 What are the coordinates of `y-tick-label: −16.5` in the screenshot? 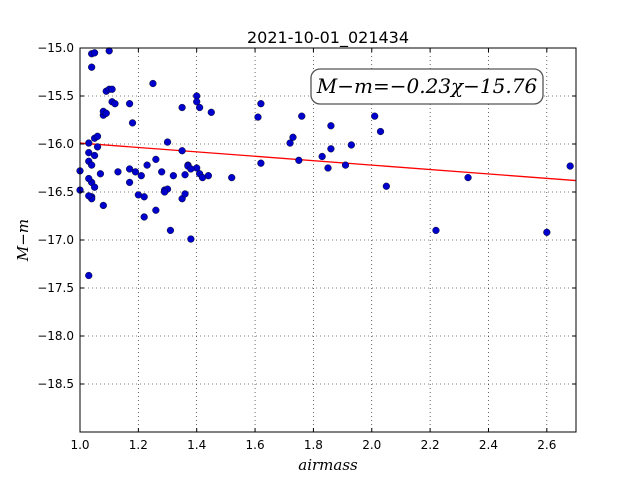 It's located at (55, 192).